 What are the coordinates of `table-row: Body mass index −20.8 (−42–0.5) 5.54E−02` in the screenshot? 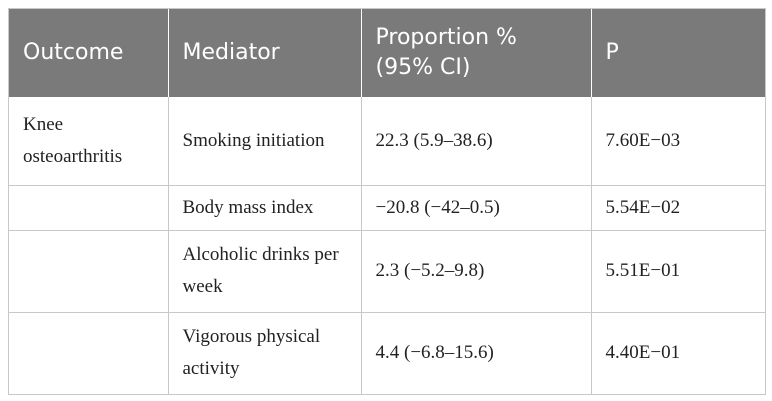 It's located at (387, 208).